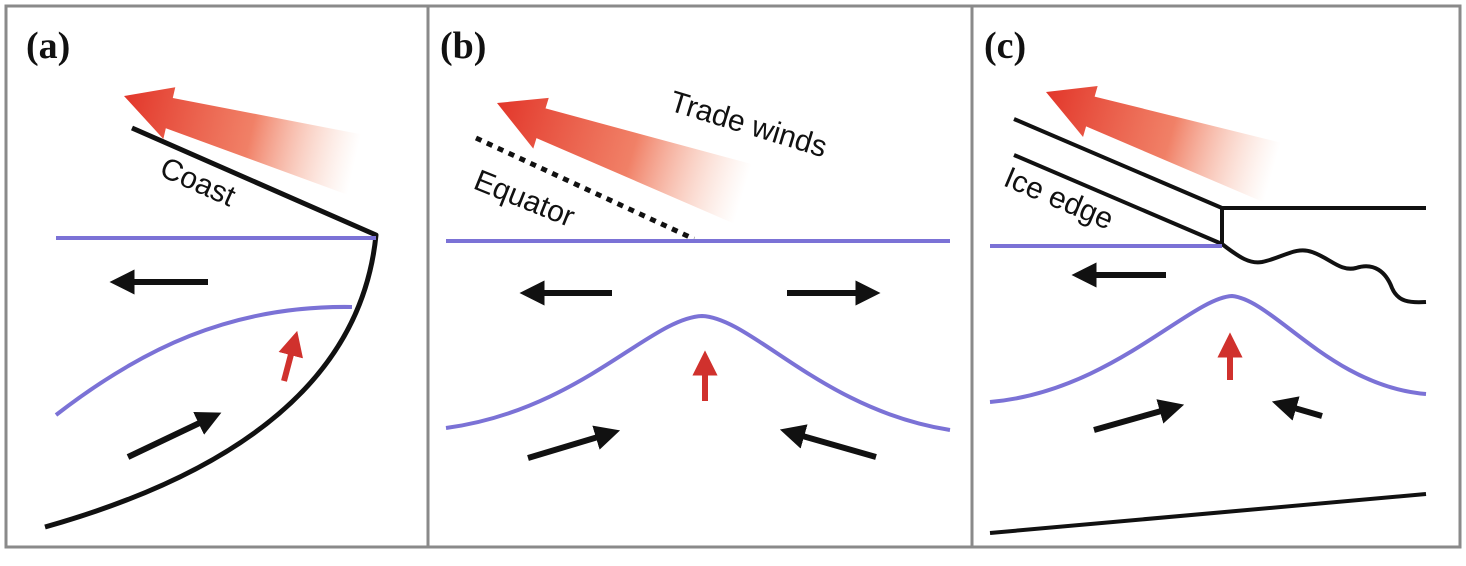 This screenshot has height=566, width=1466. What do you see at coordinates (463, 46) in the screenshot?
I see `panel-b-letter: (b)` at bounding box center [463, 46].